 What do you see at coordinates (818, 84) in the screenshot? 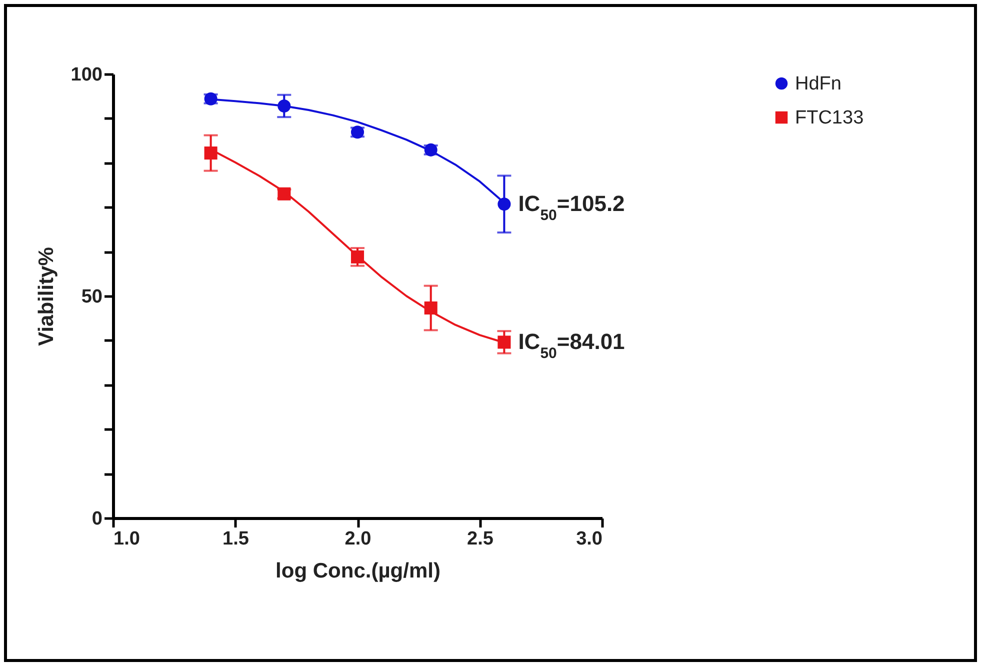
I see `legend-label: HdFn` at bounding box center [818, 84].